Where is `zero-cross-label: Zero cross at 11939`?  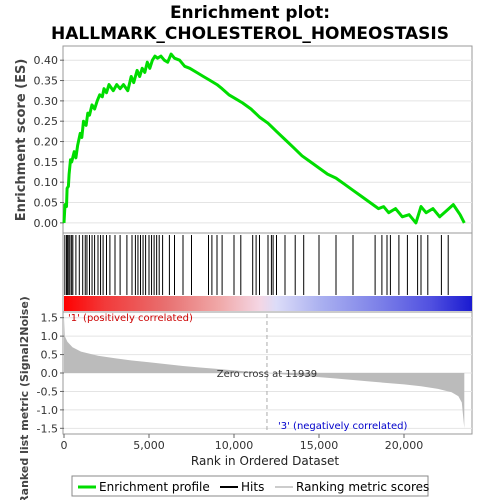 zero-cross-label: Zero cross at 11939 is located at coordinates (267, 374).